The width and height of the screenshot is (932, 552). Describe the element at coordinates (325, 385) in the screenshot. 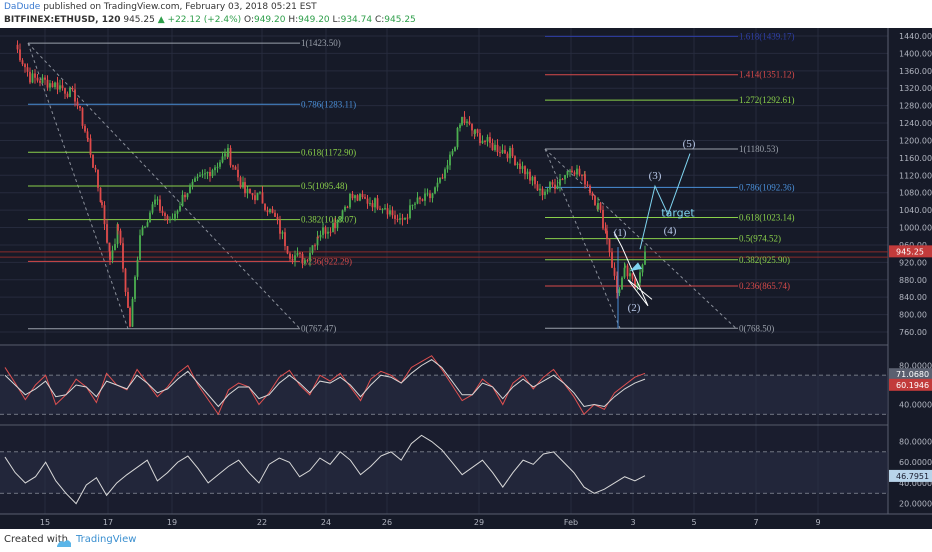

I see `rsi-series-line` at that location.